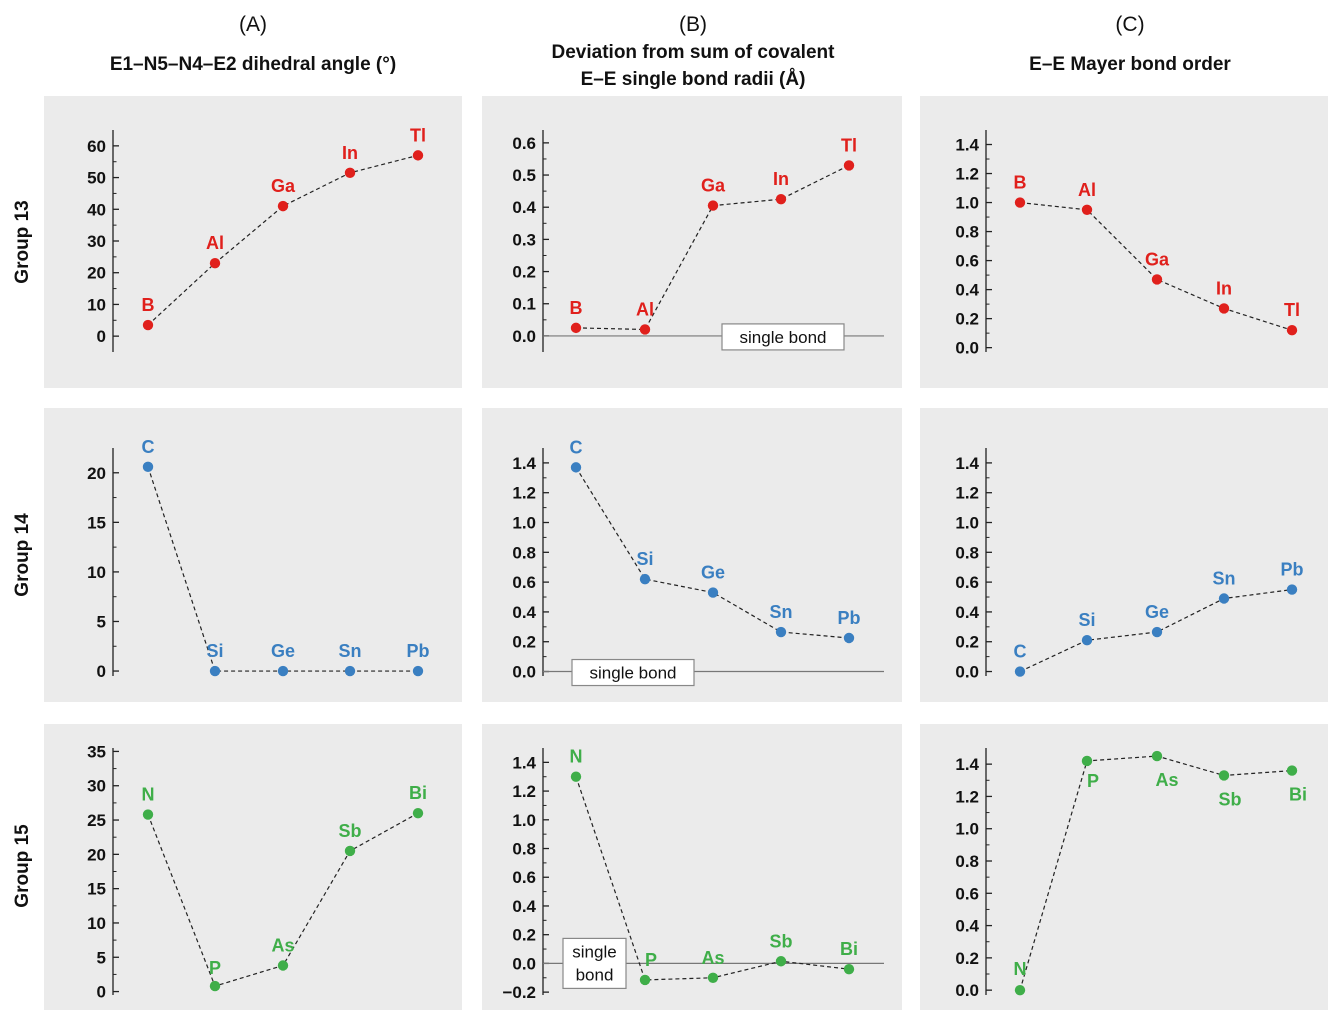 The width and height of the screenshot is (1330, 1012). What do you see at coordinates (96, 522) in the screenshot?
I see `y-tick-label: 15` at bounding box center [96, 522].